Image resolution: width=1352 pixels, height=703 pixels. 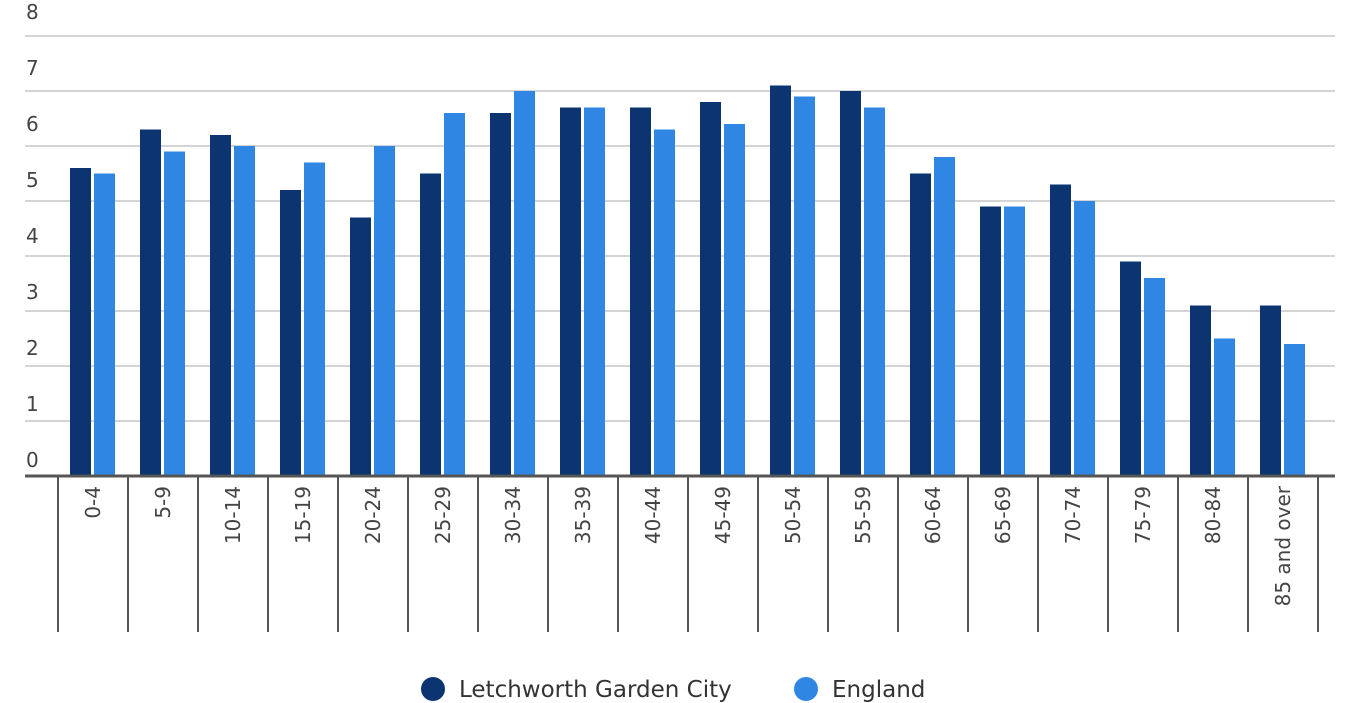 What do you see at coordinates (163, 502) in the screenshot?
I see `x-tick-label: 5-9` at bounding box center [163, 502].